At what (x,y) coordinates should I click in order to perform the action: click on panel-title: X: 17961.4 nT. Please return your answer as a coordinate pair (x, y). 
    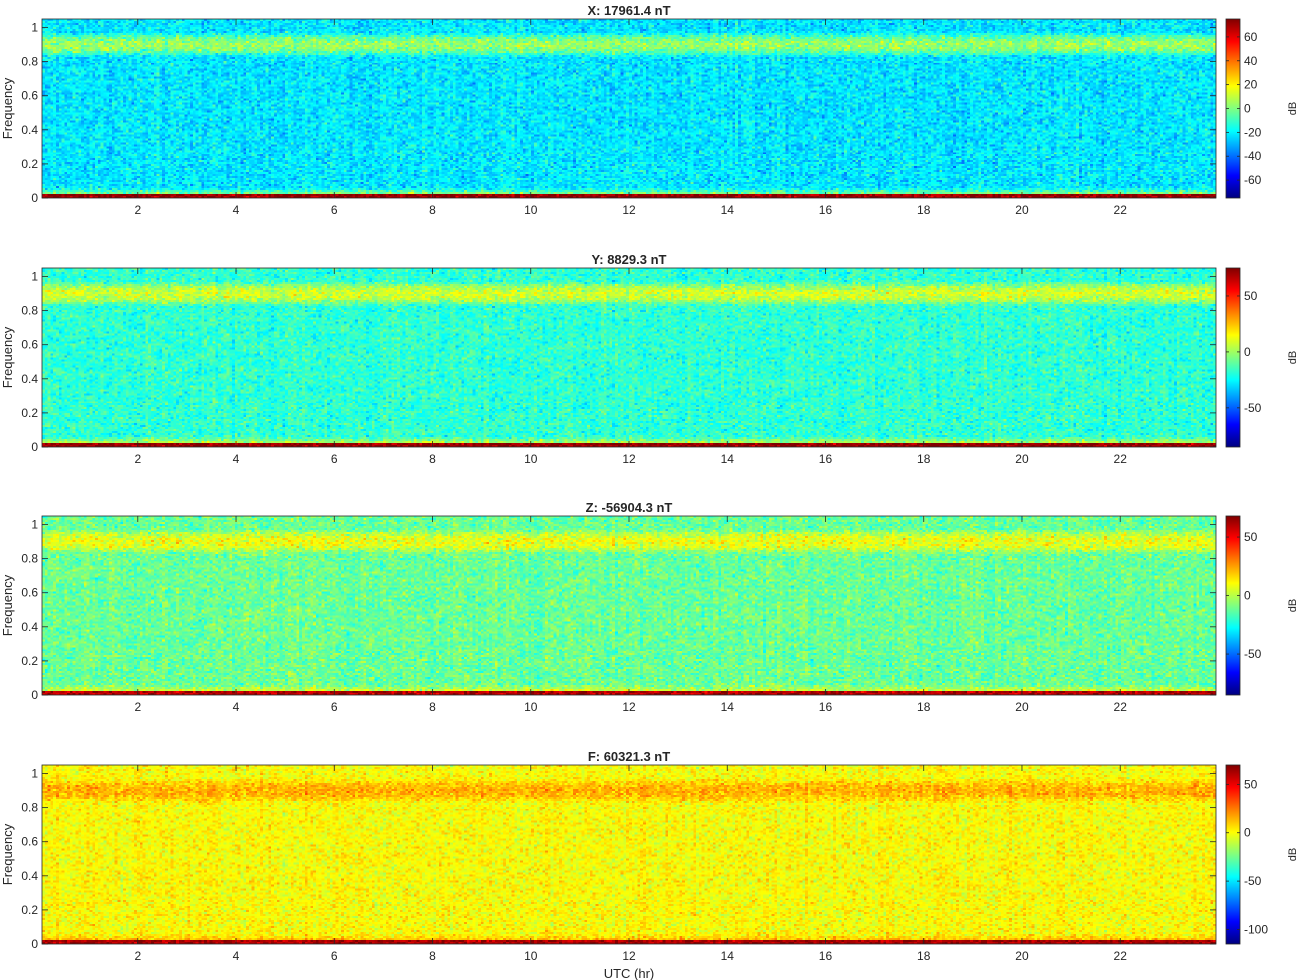
    Looking at the image, I should click on (628, 10).